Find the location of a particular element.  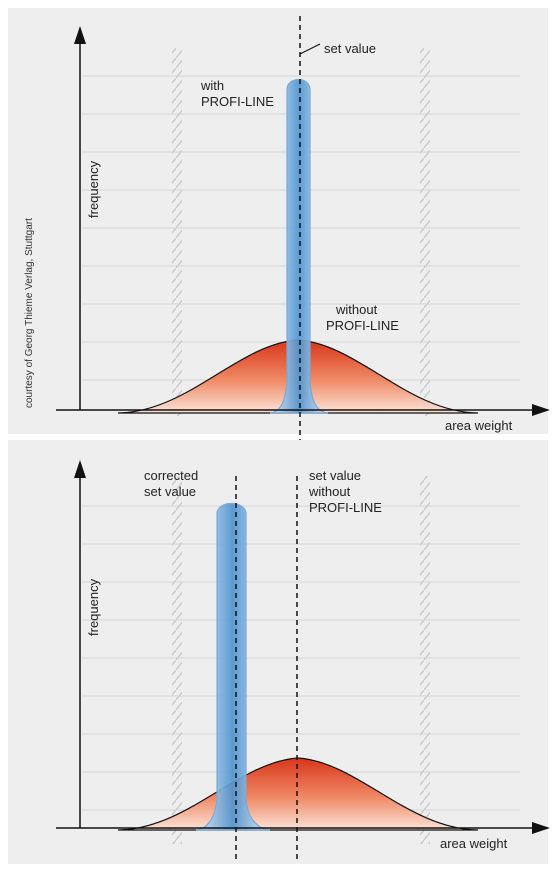

with-profiline-label: PROFI-LINE is located at coordinates (237, 101).